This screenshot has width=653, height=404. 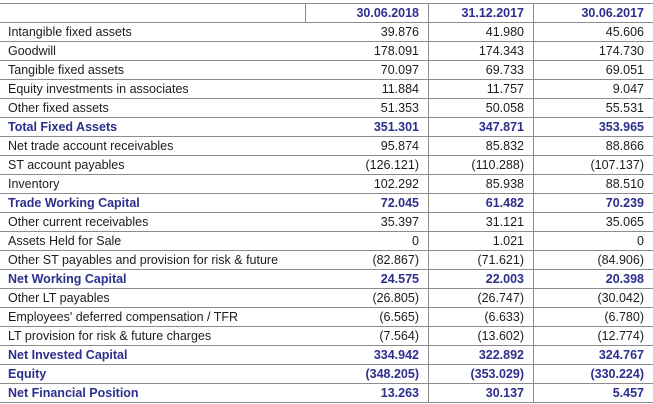 What do you see at coordinates (481, 317) in the screenshot?
I see `cell-31-12-2017: (6.633)` at bounding box center [481, 317].